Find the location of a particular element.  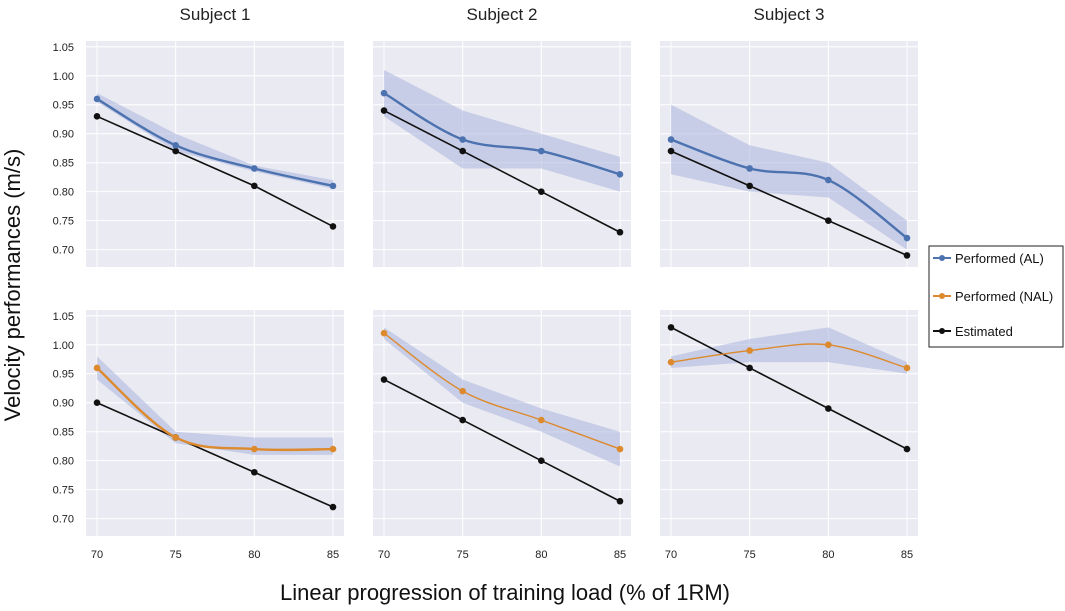

legend-entry-performed-nal: Performed (NAL) is located at coordinates (993, 296).